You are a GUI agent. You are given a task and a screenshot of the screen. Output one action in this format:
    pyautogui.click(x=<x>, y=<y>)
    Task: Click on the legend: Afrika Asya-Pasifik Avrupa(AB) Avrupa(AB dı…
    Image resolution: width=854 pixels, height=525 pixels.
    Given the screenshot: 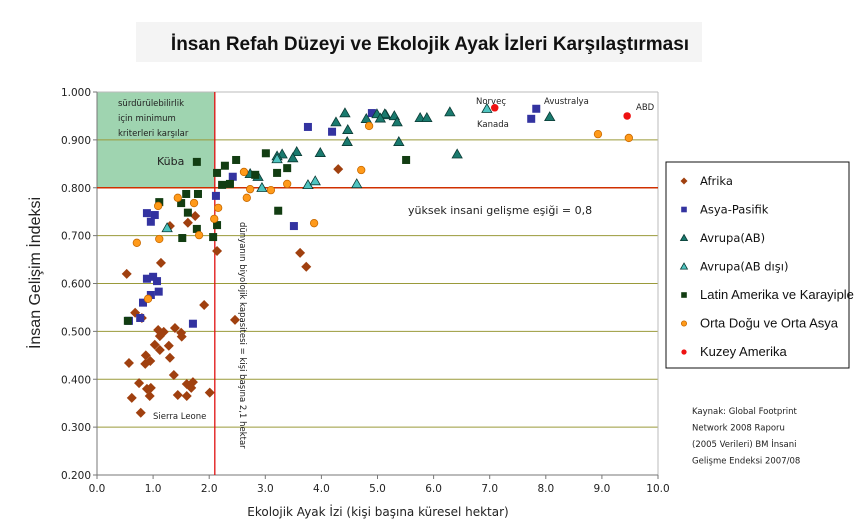 What is the action you would take?
    pyautogui.click(x=759, y=265)
    